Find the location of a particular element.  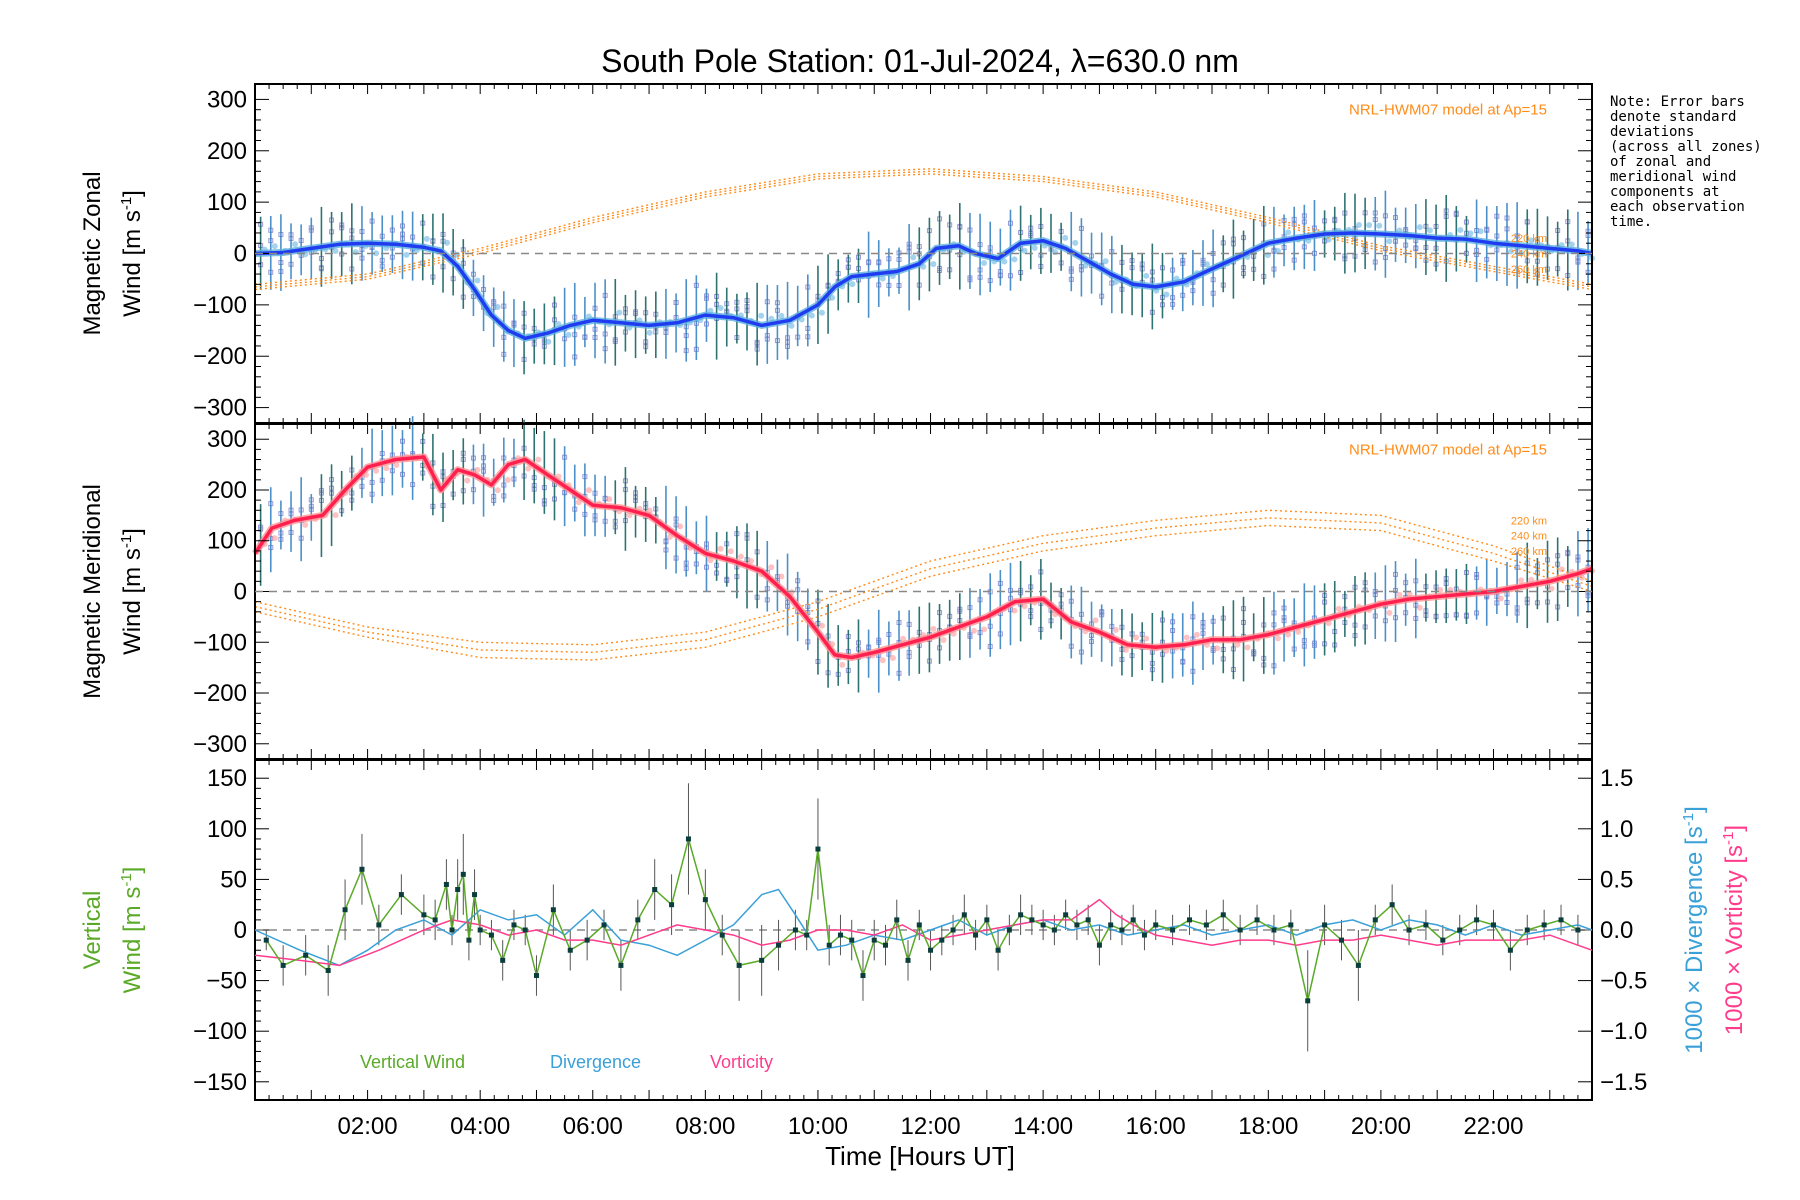

vertical-right-tick-label: 1.0 is located at coordinates (1616, 829).